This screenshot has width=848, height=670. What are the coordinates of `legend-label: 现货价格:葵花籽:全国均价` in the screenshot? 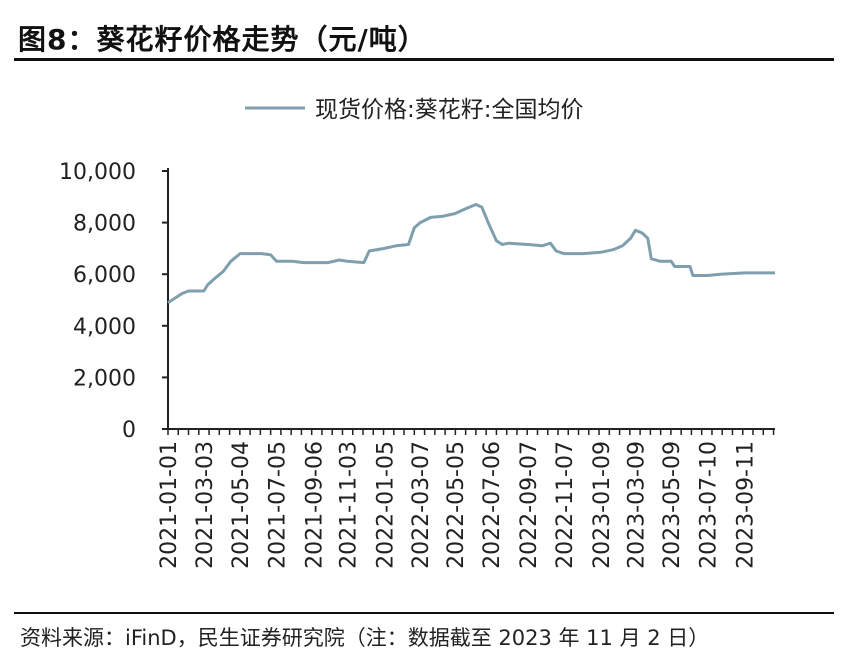 It's located at (449, 110).